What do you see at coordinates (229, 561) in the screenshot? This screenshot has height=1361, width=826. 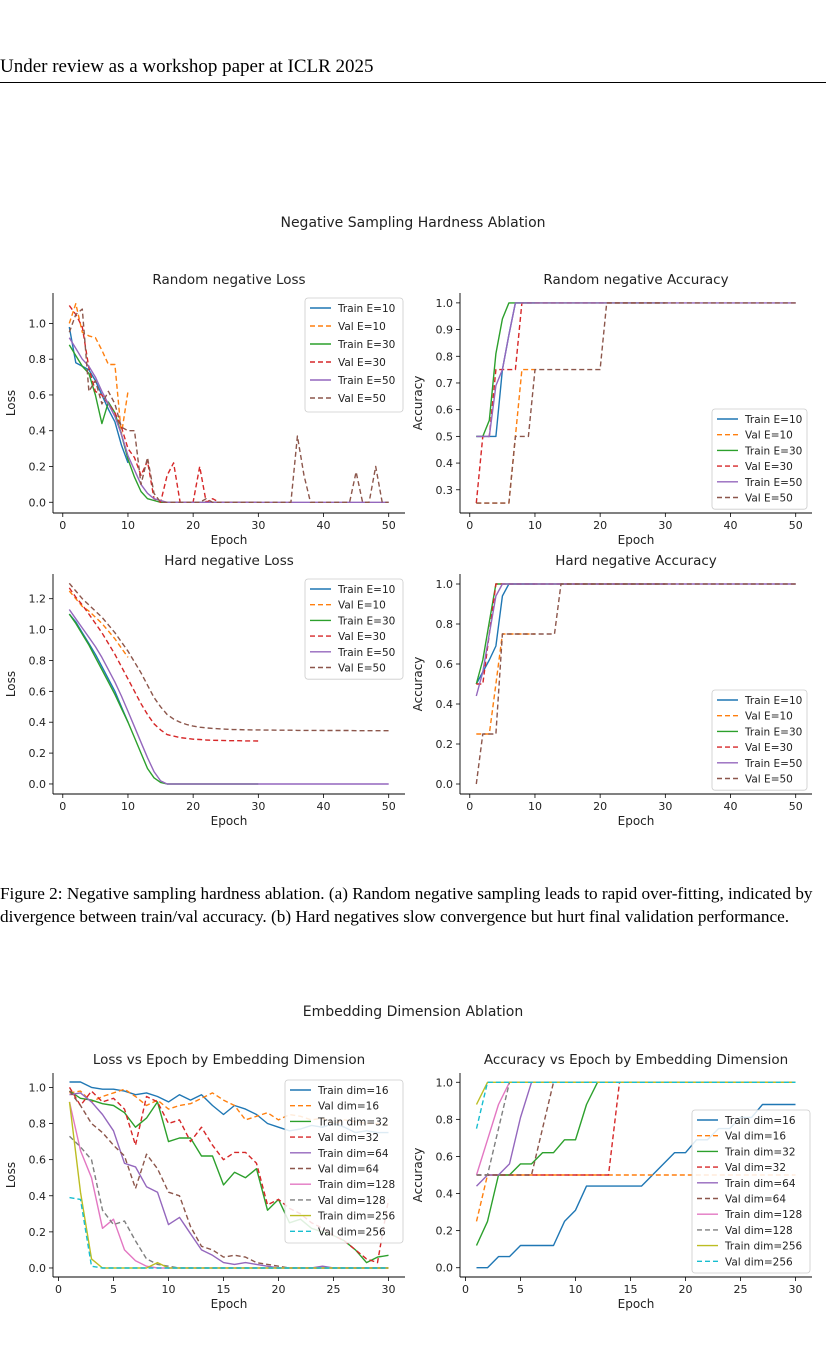 I see `chart-title: Hard negative Loss` at bounding box center [229, 561].